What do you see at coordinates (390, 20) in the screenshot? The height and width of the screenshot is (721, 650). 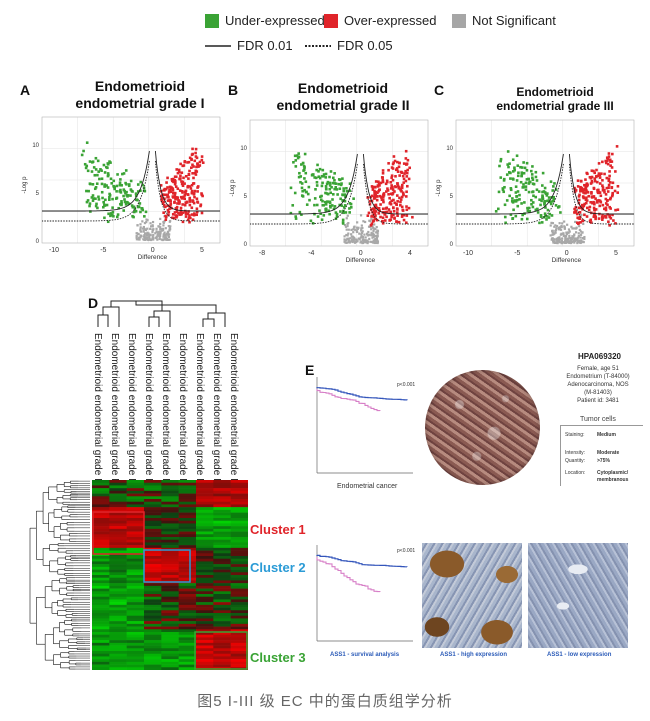 I see `legend-over-label: Over-expressed` at bounding box center [390, 20].